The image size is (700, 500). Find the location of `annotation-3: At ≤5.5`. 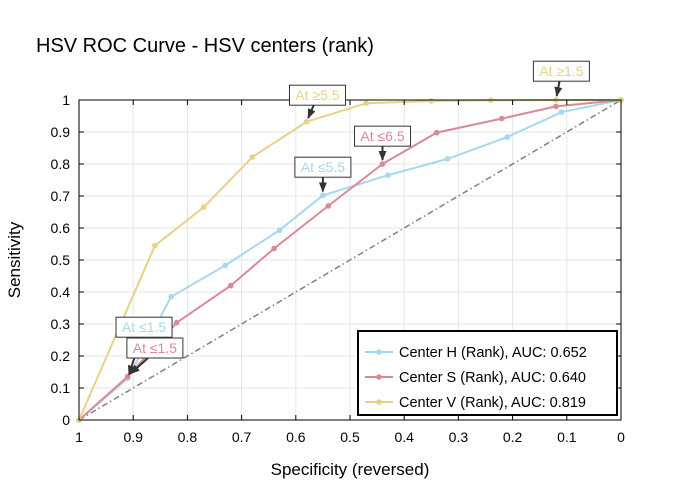

annotation-3: At ≤5.5 is located at coordinates (323, 174).